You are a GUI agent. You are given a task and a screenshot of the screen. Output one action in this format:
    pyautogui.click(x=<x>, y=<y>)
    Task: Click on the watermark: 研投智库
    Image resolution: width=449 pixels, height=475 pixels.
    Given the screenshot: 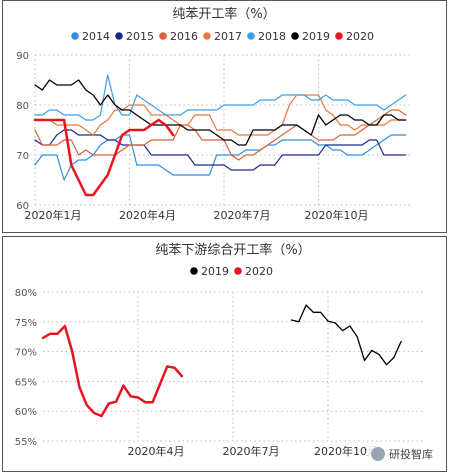 What is the action you would take?
    pyautogui.click(x=402, y=454)
    